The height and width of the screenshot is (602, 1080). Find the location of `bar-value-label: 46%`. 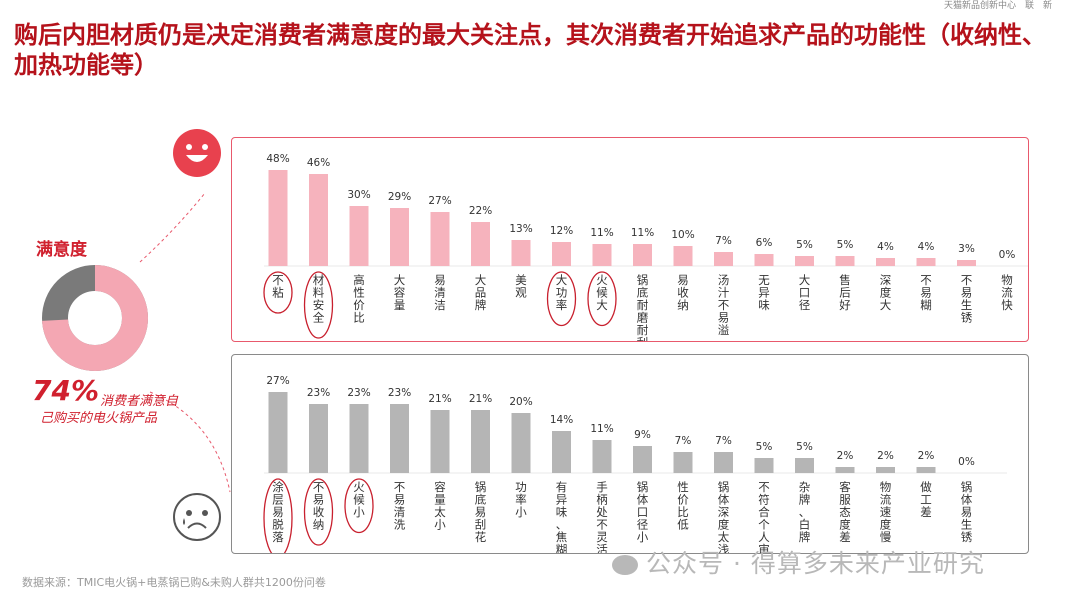

bar-value-label: 46% is located at coordinates (318, 163).